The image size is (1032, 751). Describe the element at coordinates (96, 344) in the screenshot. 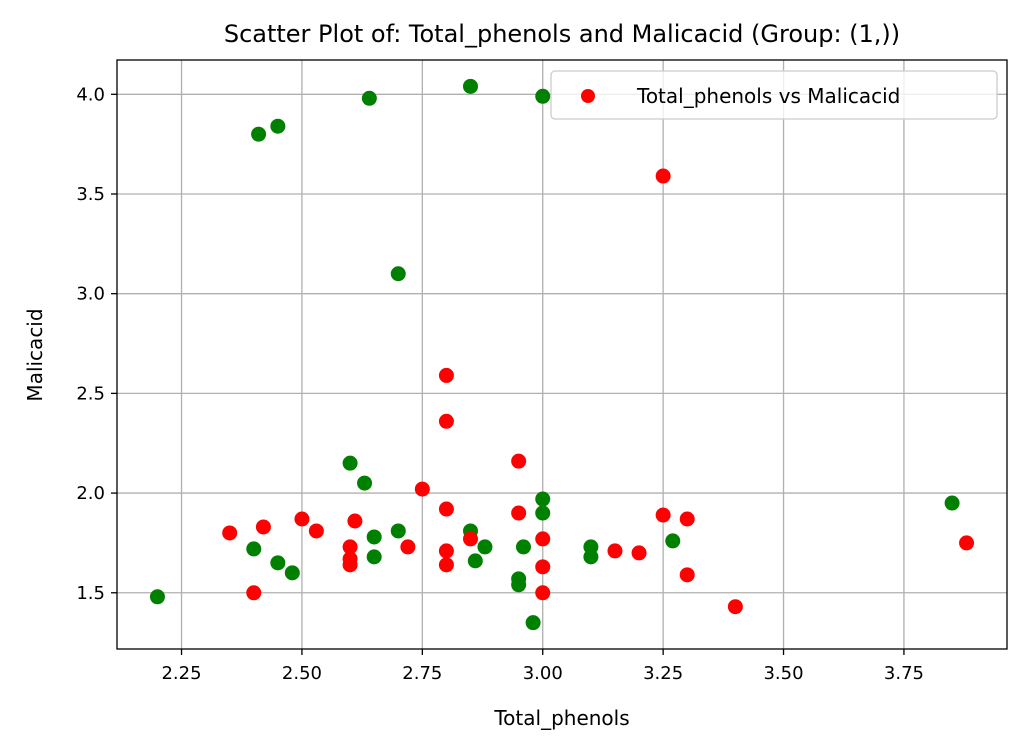

I see `y-axis-ticks: 1.5 2.0 2.5 3.0 3.5 4.0` at that location.